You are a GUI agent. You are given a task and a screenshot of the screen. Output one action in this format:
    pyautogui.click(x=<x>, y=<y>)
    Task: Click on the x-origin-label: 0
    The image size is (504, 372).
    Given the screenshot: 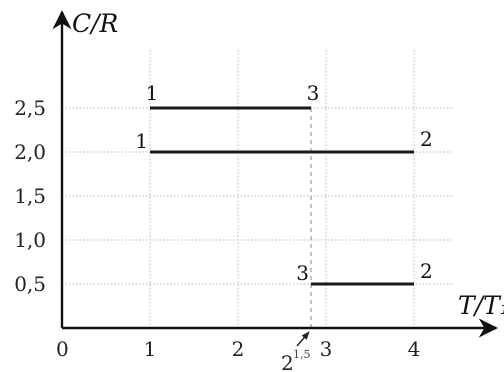 What is the action you would take?
    pyautogui.click(x=62, y=349)
    